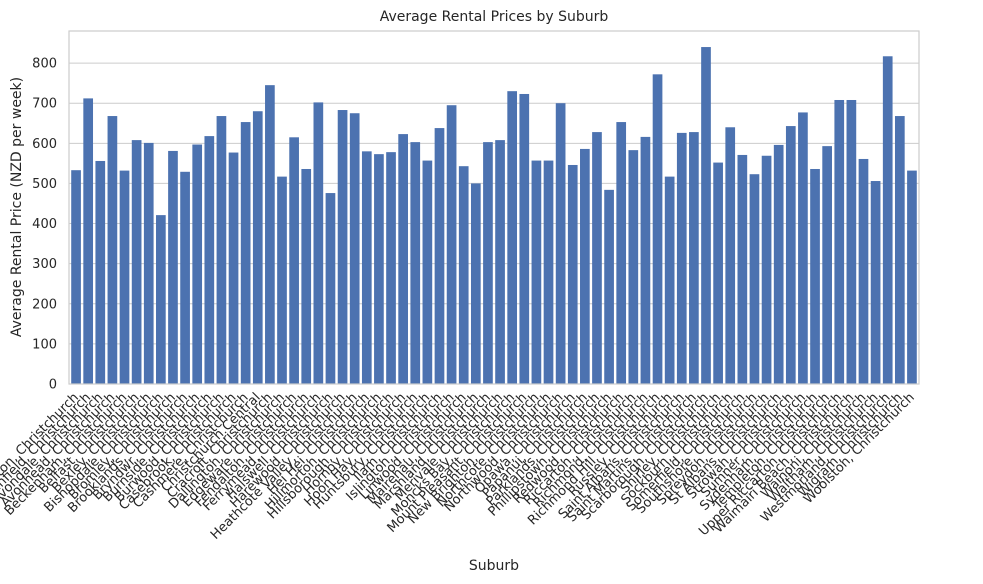  I want to click on x-axis-label: Suburb, so click(494, 566).